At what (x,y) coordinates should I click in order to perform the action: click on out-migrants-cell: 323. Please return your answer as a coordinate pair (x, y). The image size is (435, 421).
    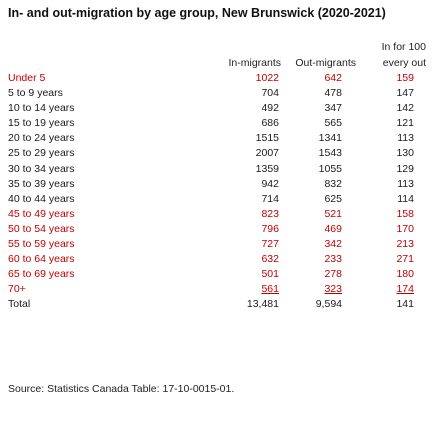
    Looking at the image, I should click on (318, 289).